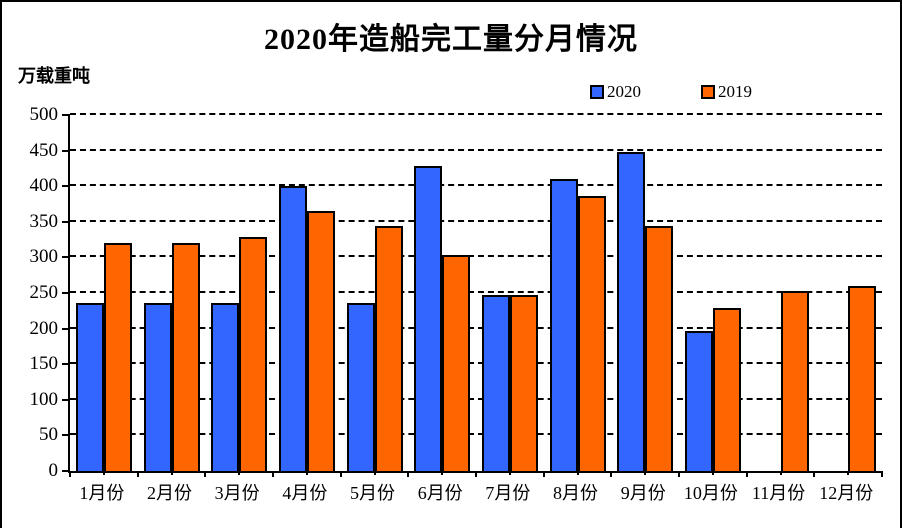 This screenshot has height=528, width=902. What do you see at coordinates (591, 333) in the screenshot?
I see `bar-2019-8月份` at bounding box center [591, 333].